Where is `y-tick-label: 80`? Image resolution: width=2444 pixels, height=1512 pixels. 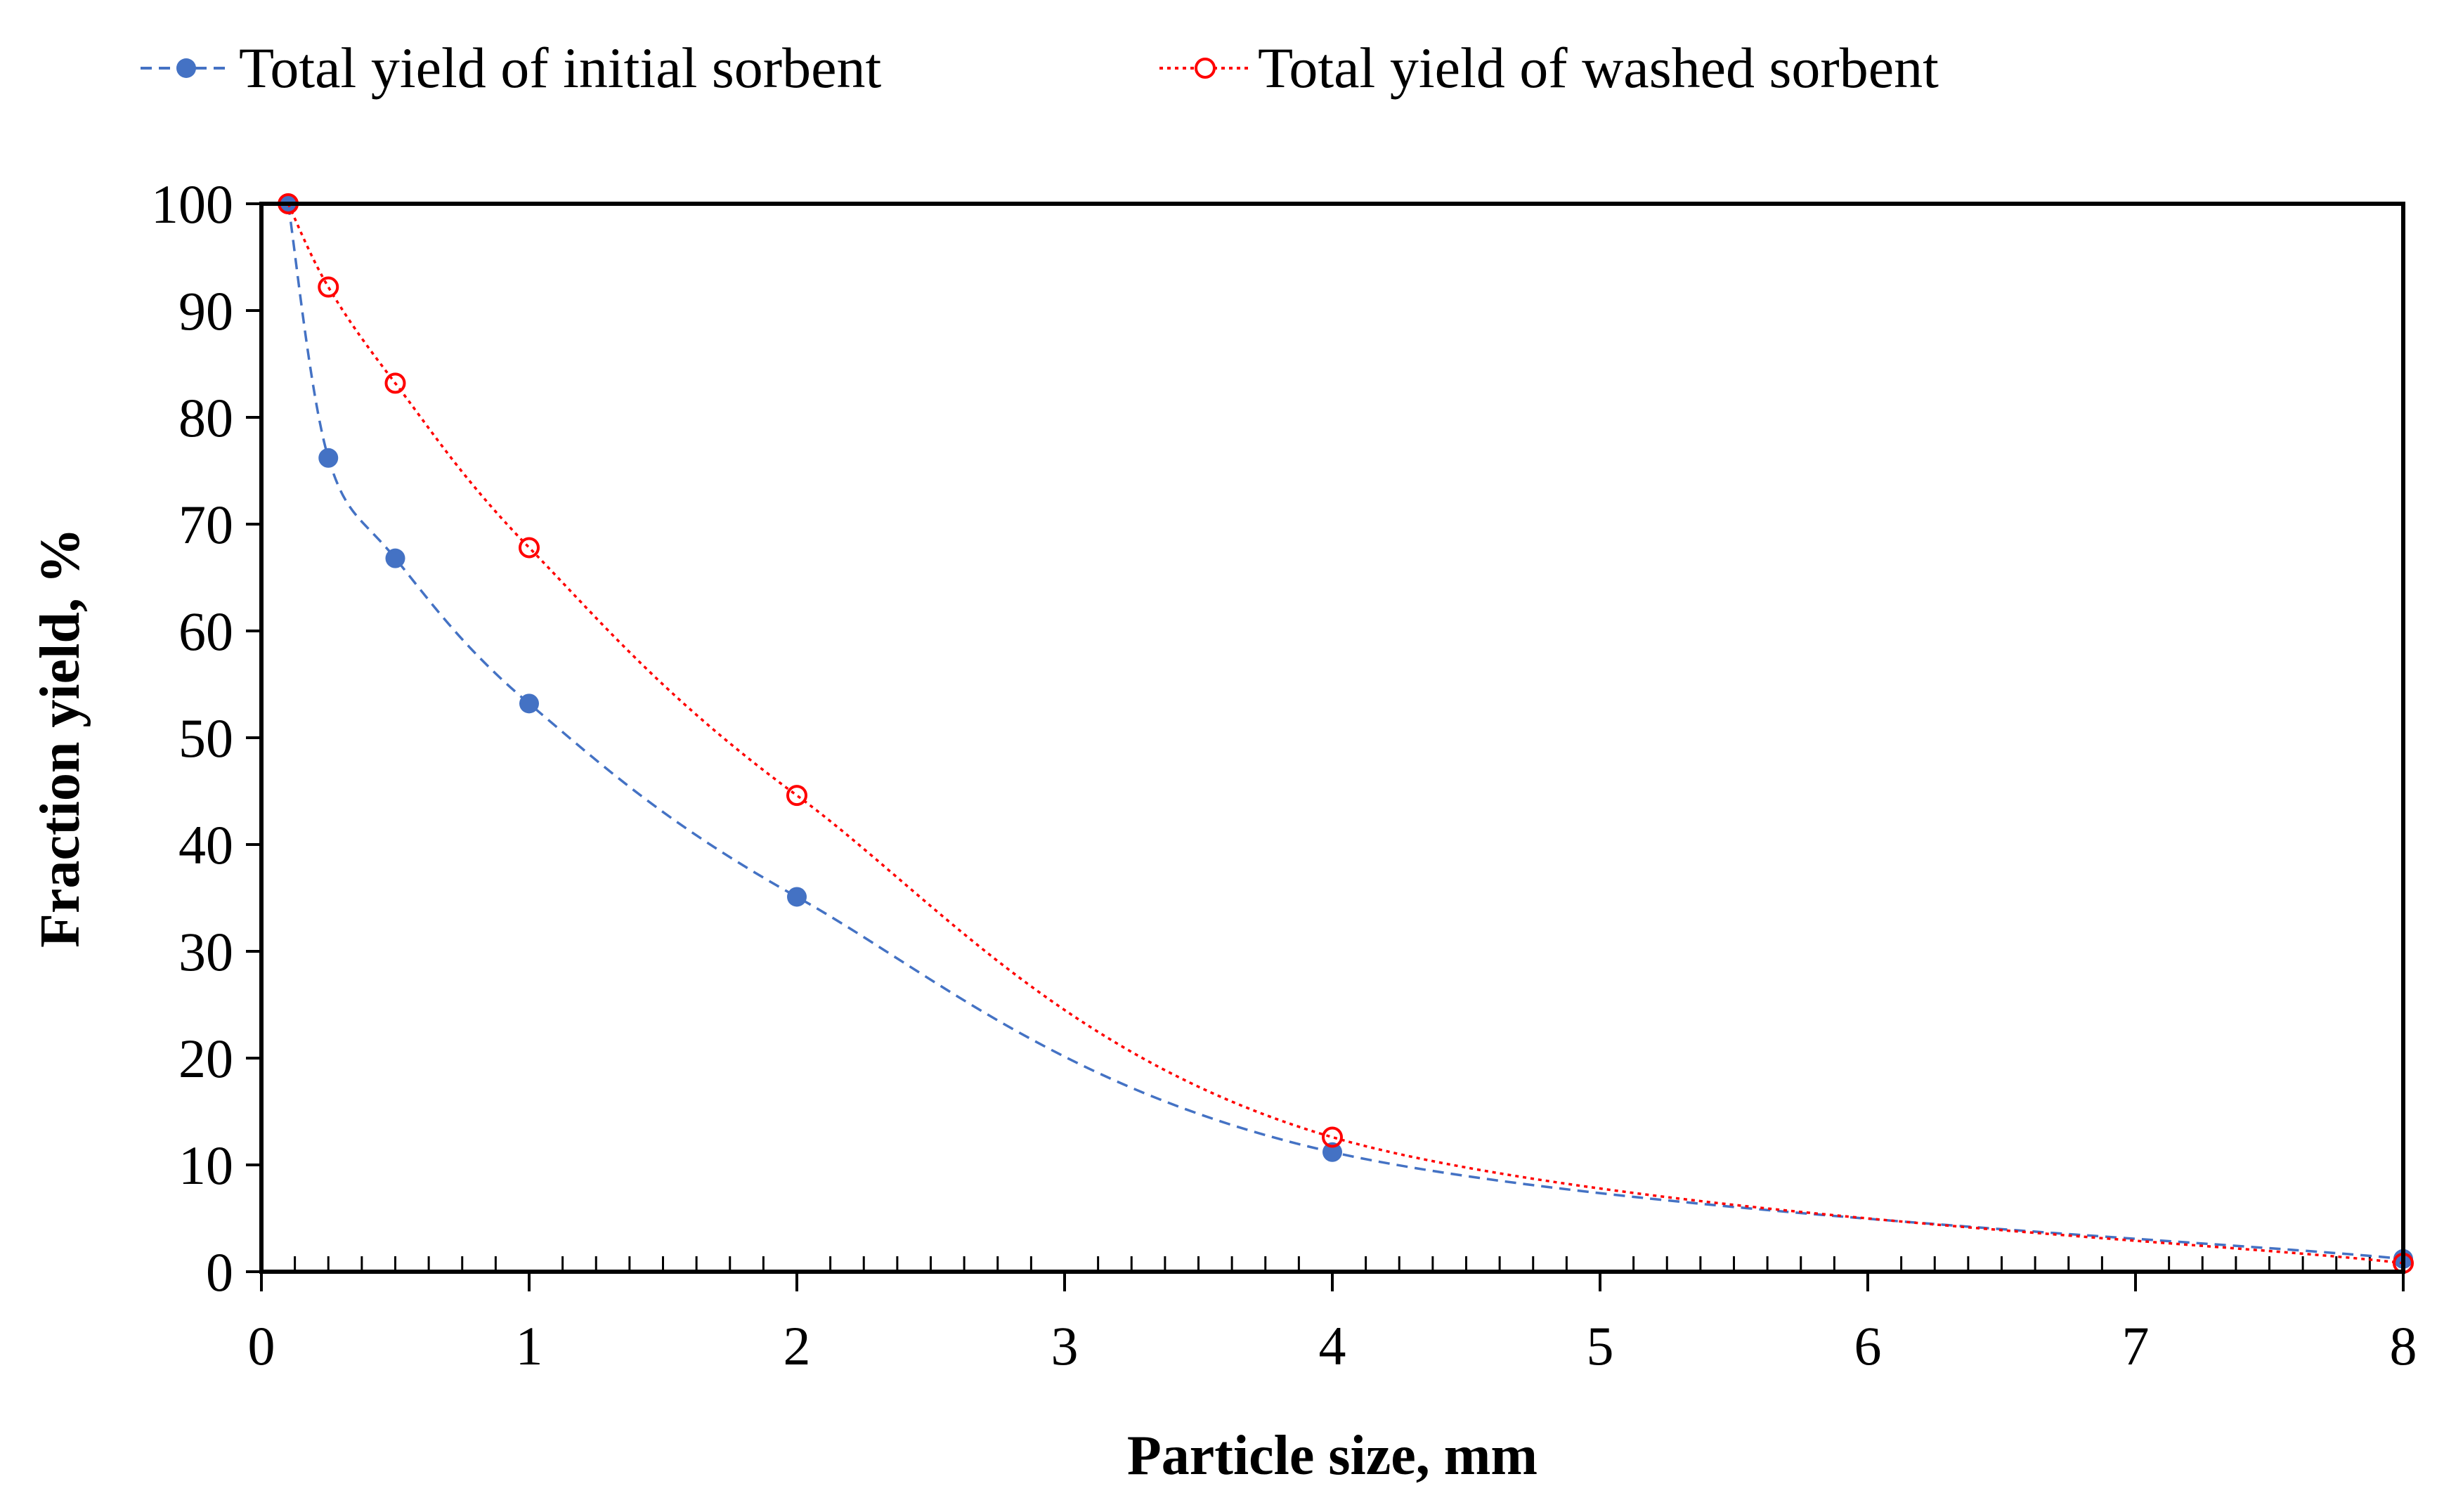 y-tick-label: 80 is located at coordinates (205, 417).